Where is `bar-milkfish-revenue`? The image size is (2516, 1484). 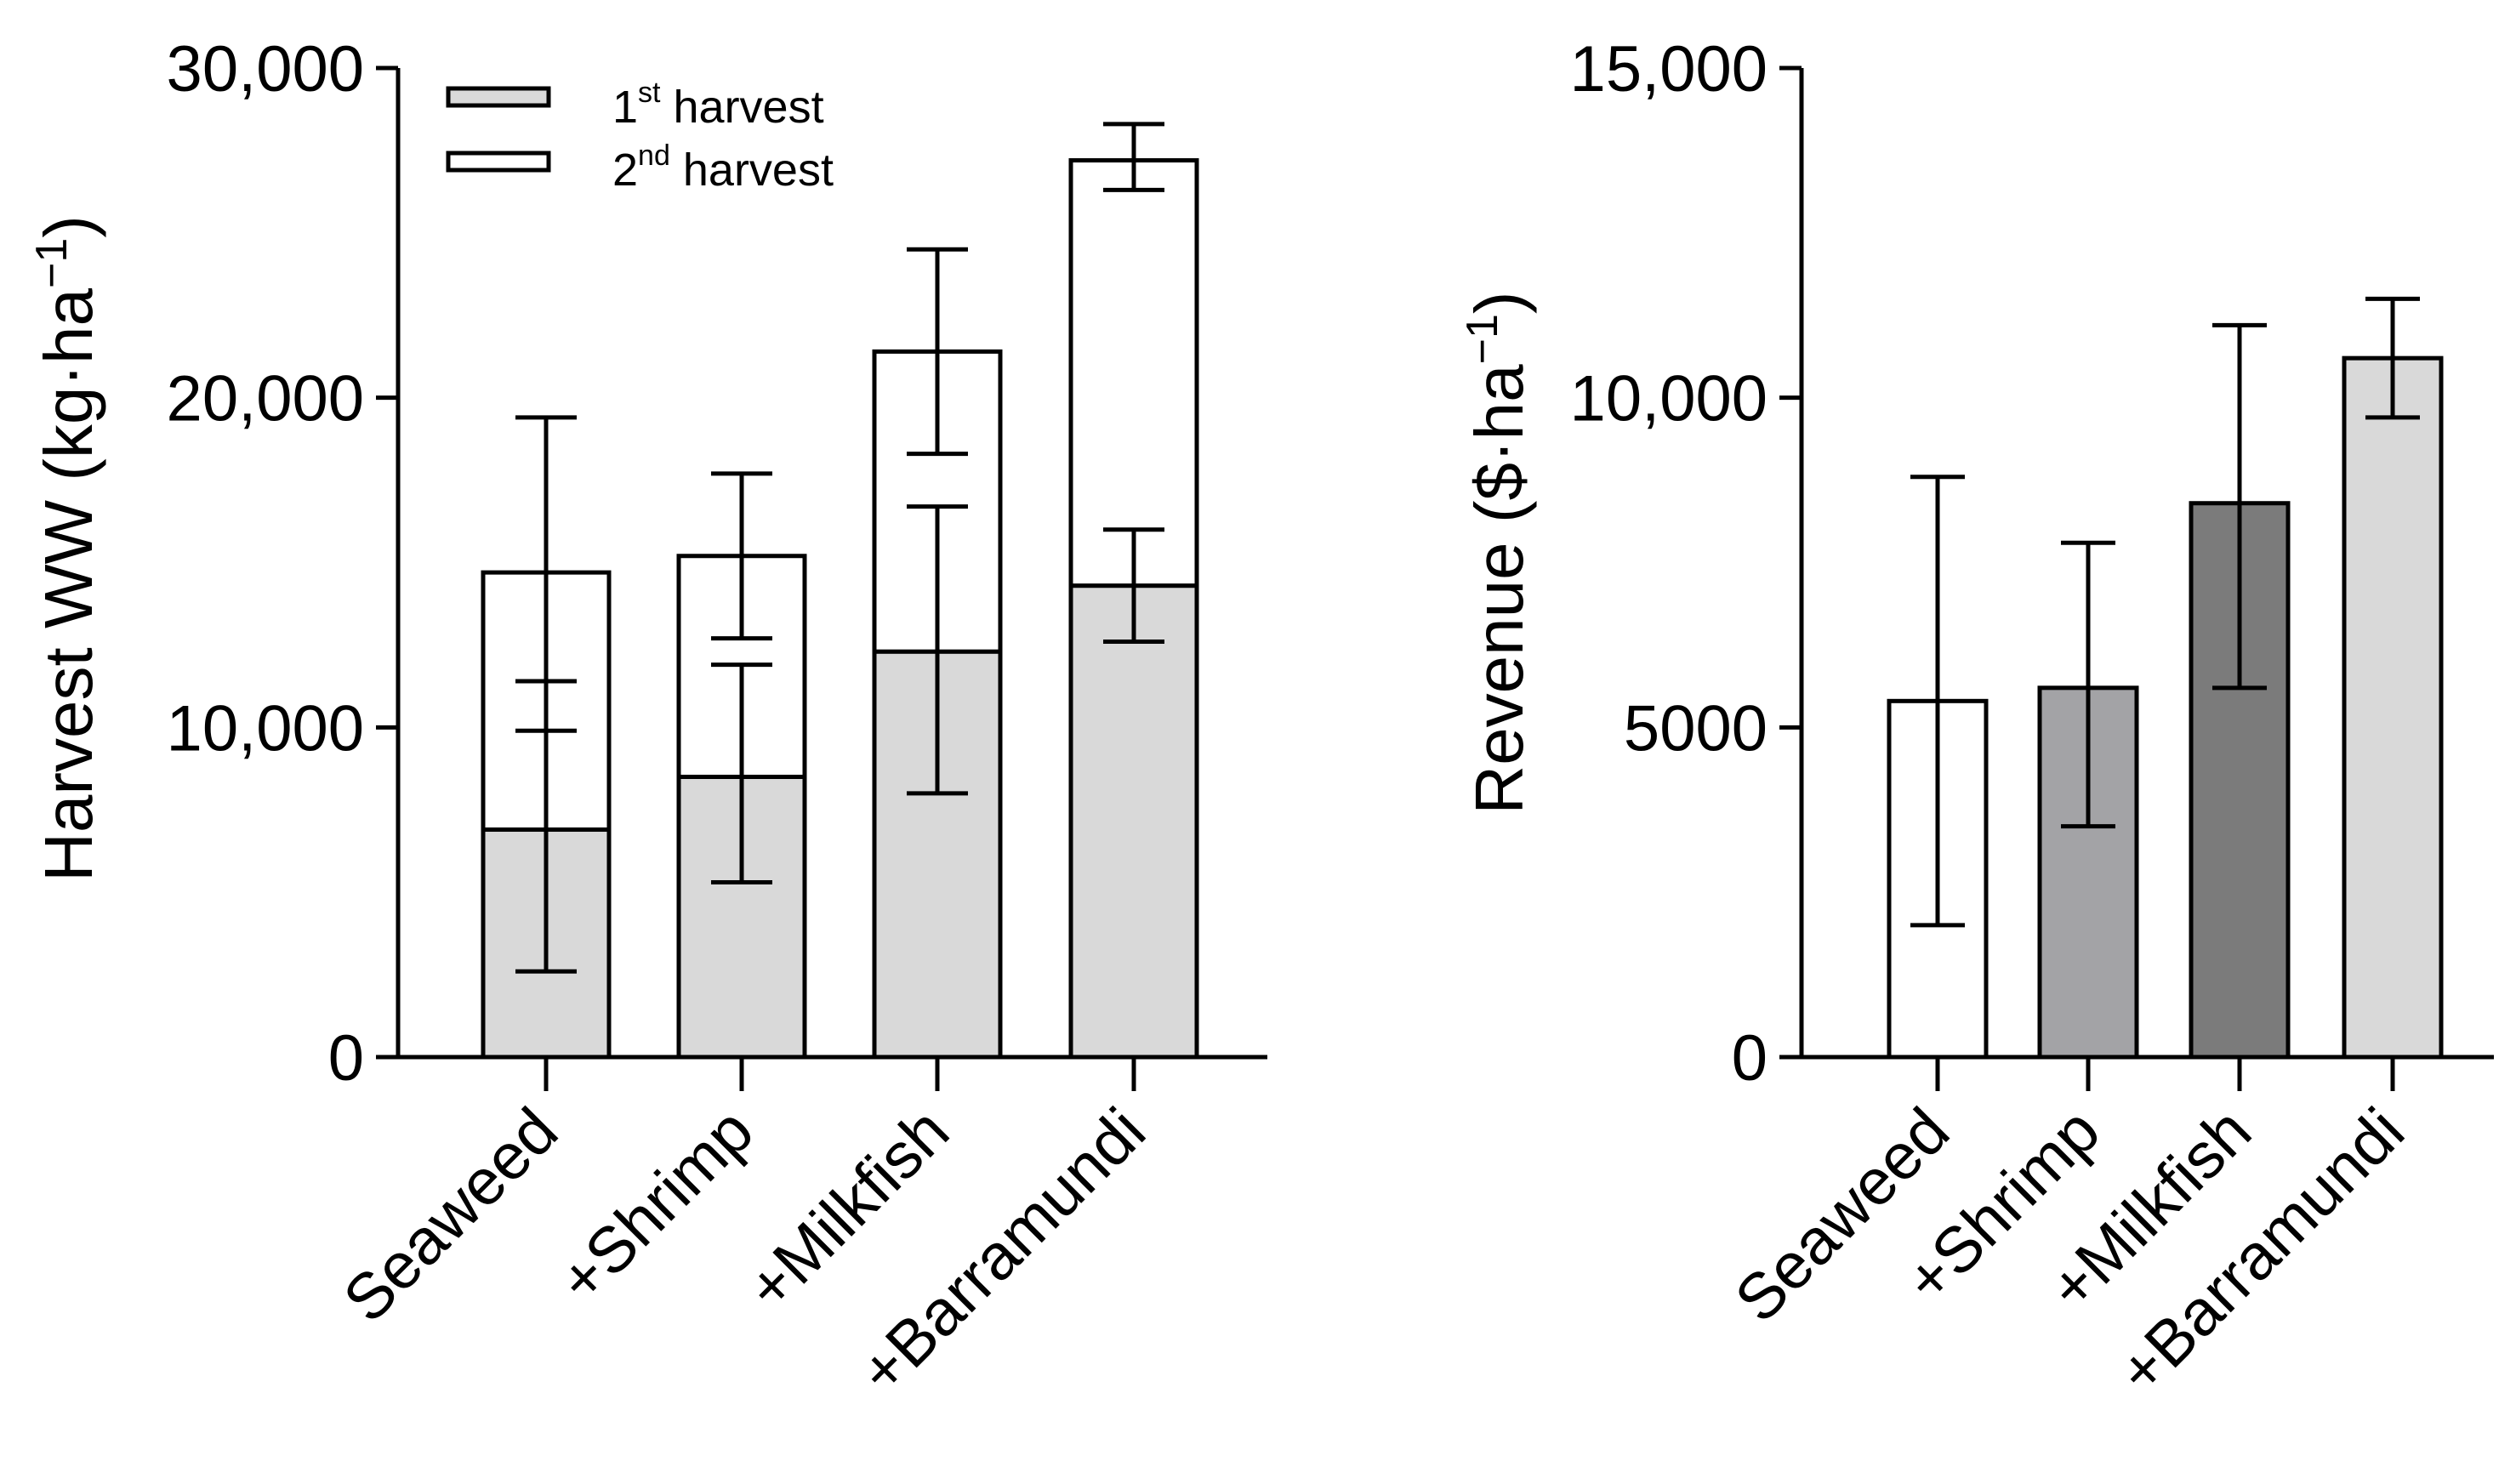 bar-milkfish-revenue is located at coordinates (2240, 780).